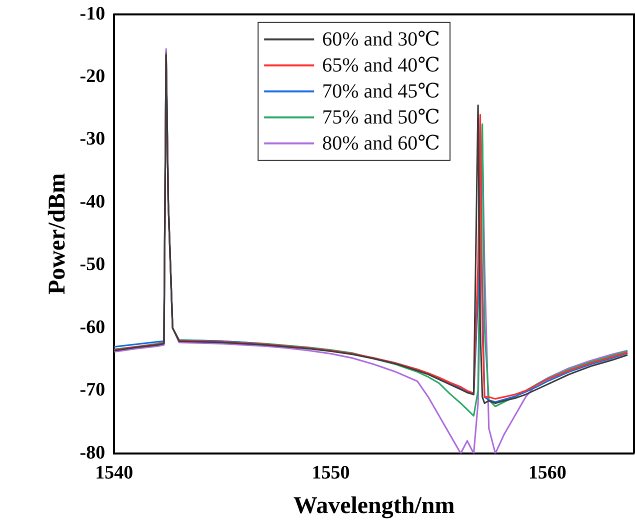 The image size is (635, 529). I want to click on y-tick-label: -10, so click(93, 13).